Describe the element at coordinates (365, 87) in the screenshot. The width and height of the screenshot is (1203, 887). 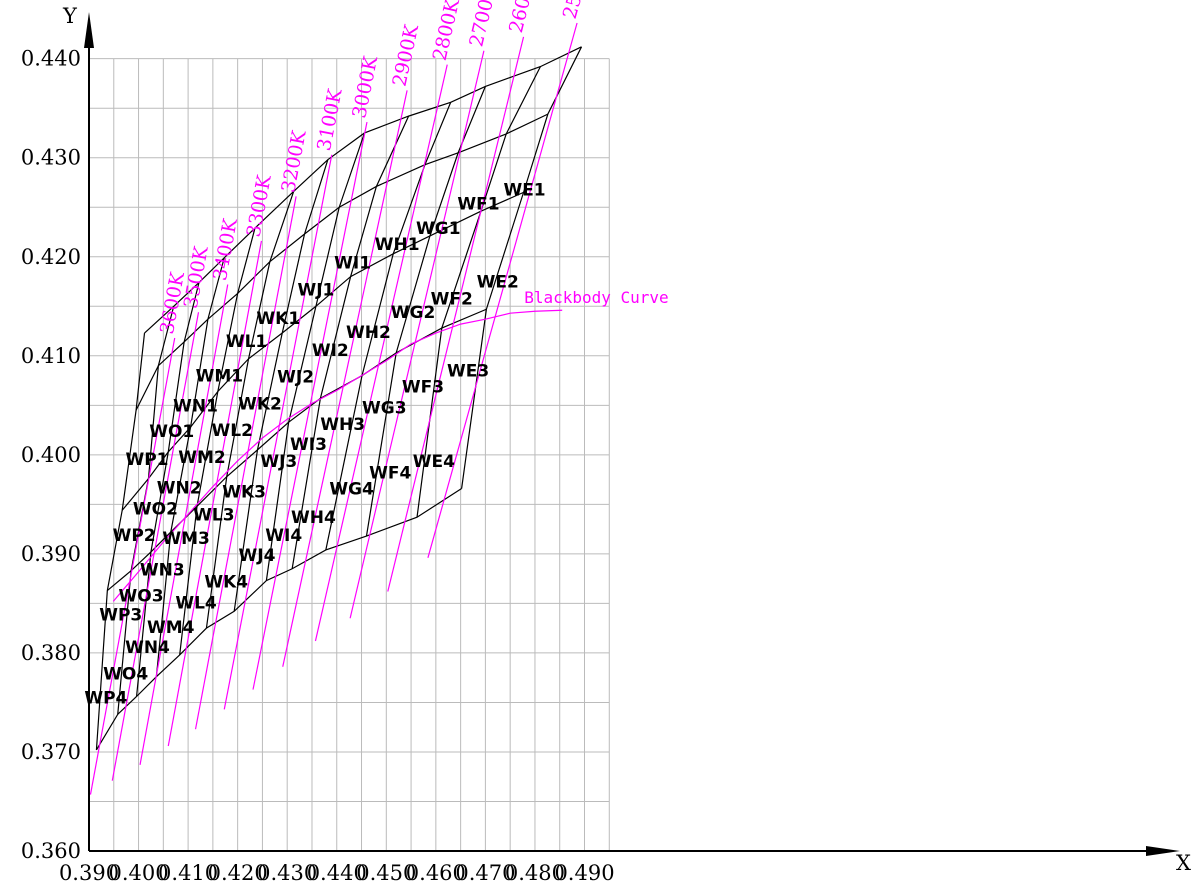
I see `cct-label: 3000K` at that location.